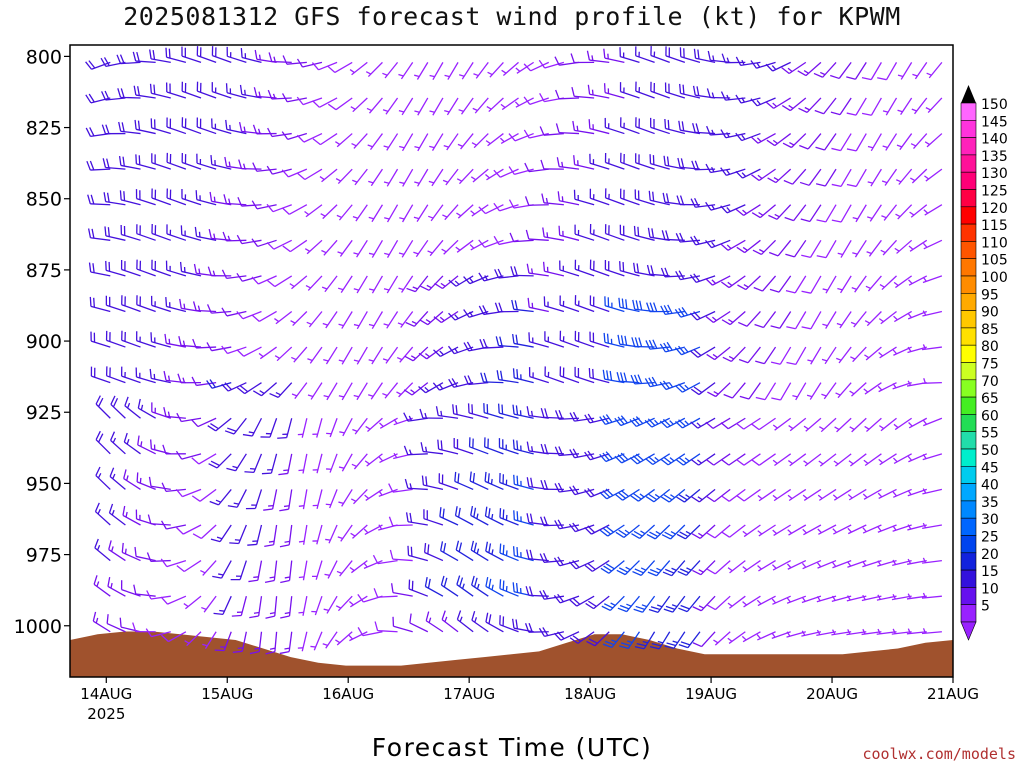 This screenshot has width=1024, height=768. What do you see at coordinates (990, 538) in the screenshot?
I see `colorbar-label: 25` at bounding box center [990, 538].